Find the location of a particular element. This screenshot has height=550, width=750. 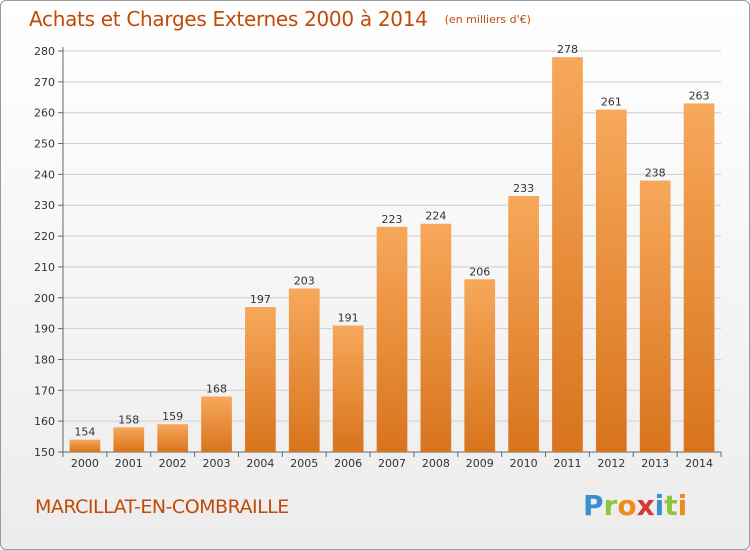

x-tick-label: 2007 is located at coordinates (392, 463).